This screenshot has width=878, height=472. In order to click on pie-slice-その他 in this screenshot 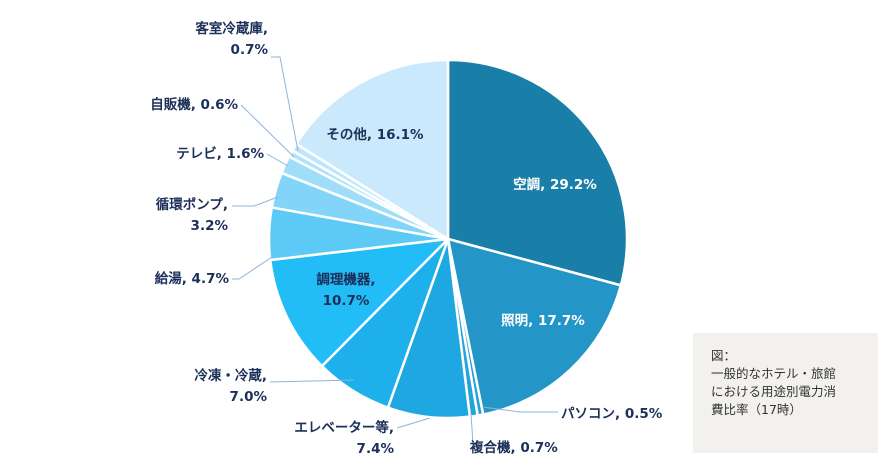, I will do `click(372, 149)`.